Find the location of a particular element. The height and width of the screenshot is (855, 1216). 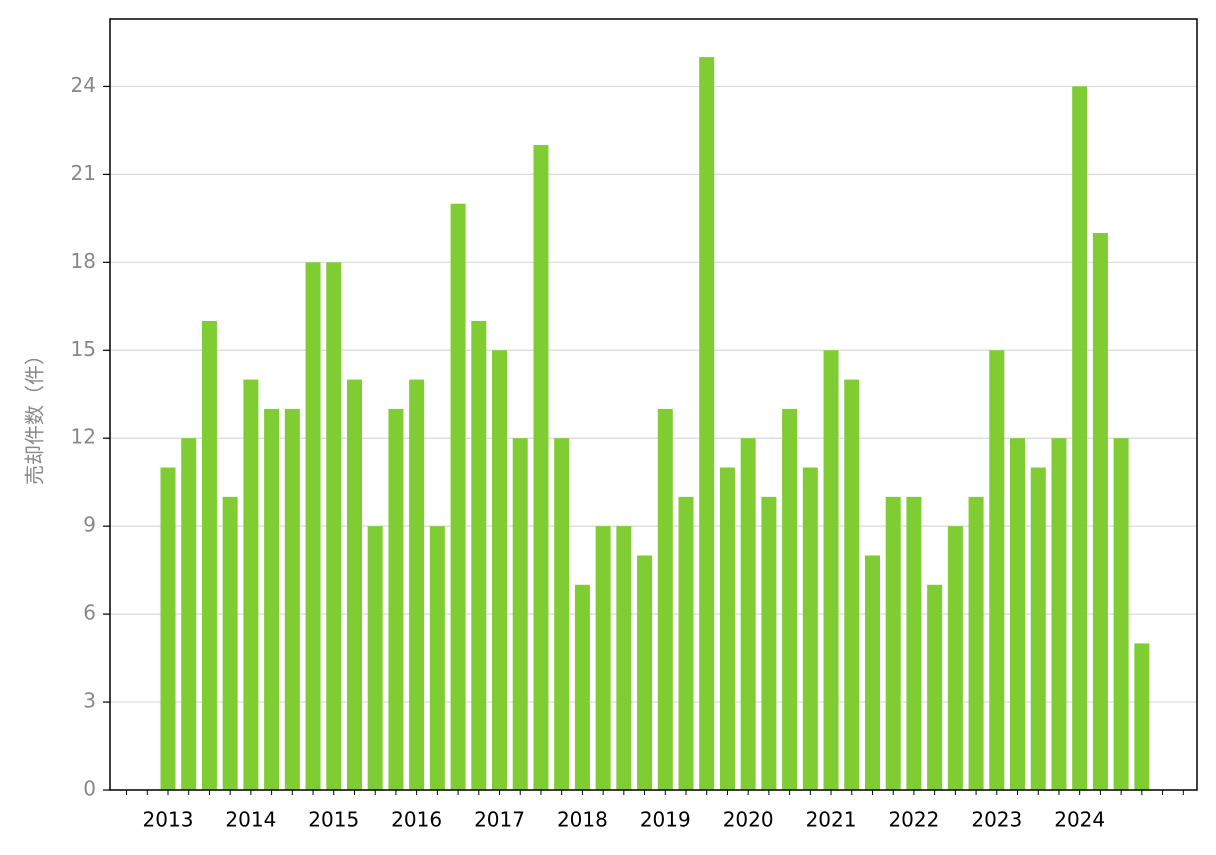

y-tick-label: 9 is located at coordinates (89, 525).